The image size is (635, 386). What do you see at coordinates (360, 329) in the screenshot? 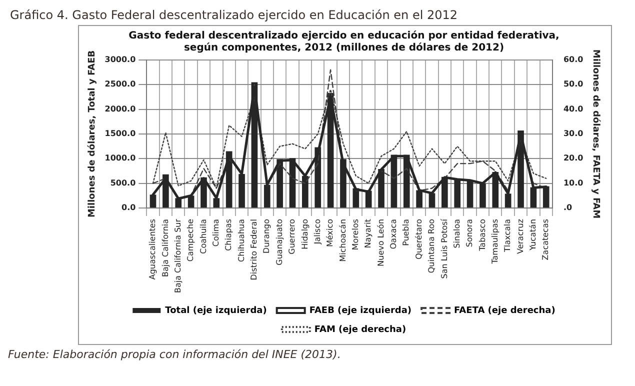
I see `legend-label: FAM (eje derecha)` at bounding box center [360, 329].